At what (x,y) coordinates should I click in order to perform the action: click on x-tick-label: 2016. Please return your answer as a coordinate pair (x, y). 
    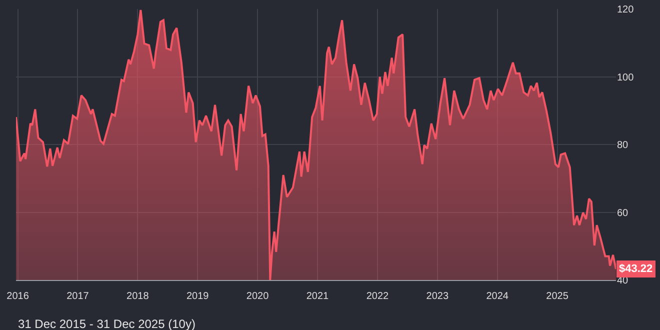
    Looking at the image, I should click on (18, 296).